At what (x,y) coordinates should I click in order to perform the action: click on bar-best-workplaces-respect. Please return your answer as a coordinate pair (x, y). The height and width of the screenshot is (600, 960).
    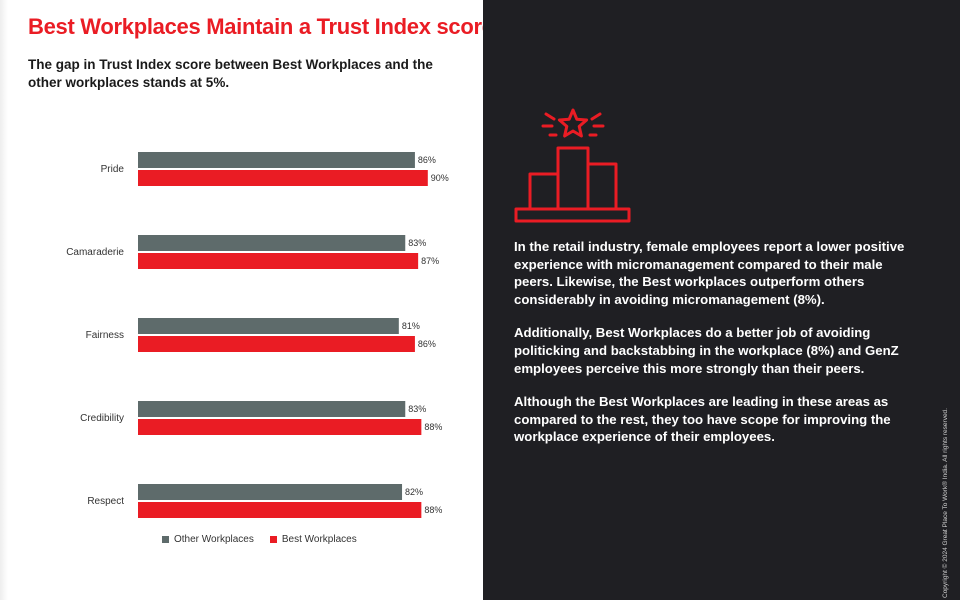
    Looking at the image, I should click on (280, 510).